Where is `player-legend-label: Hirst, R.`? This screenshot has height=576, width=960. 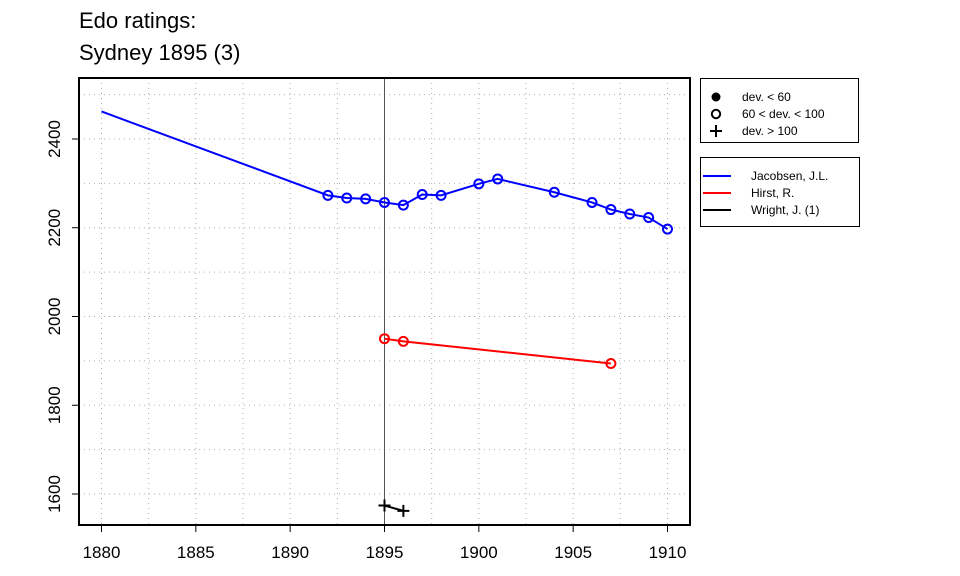
player-legend-label: Hirst, R. is located at coordinates (773, 193).